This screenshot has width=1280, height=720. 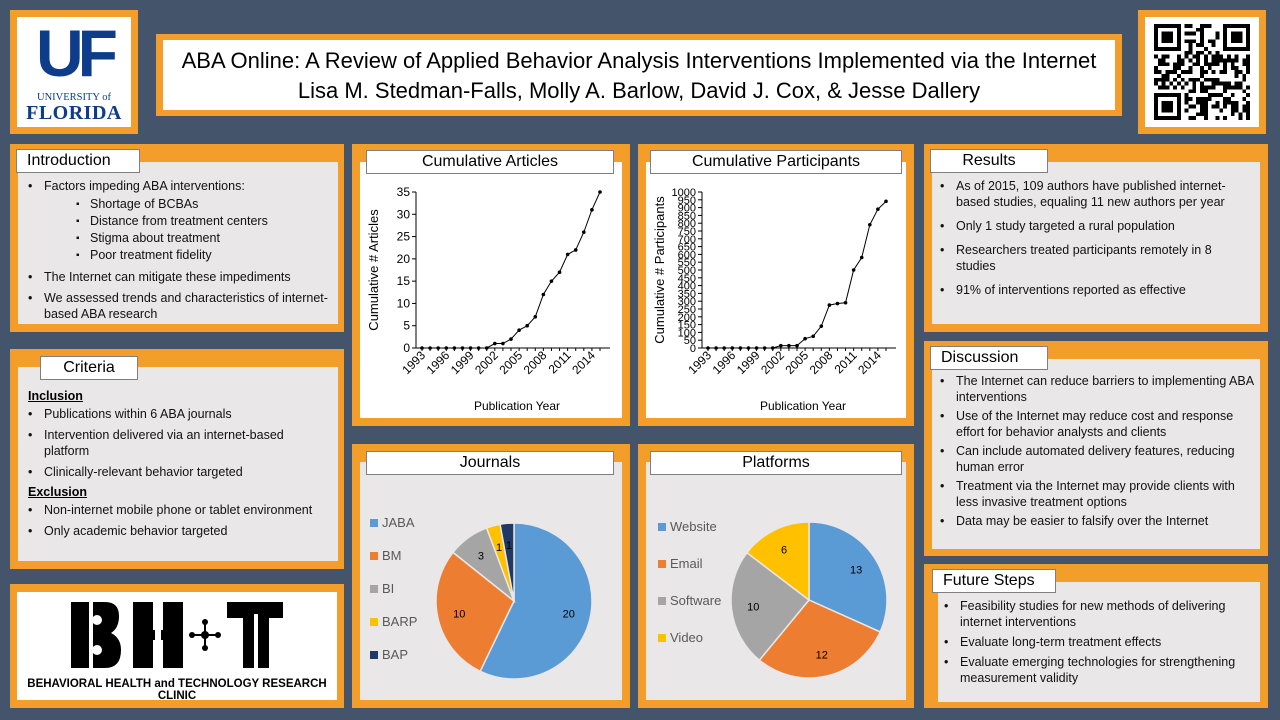 I want to click on y-tick-label: 850, so click(x=687, y=216).